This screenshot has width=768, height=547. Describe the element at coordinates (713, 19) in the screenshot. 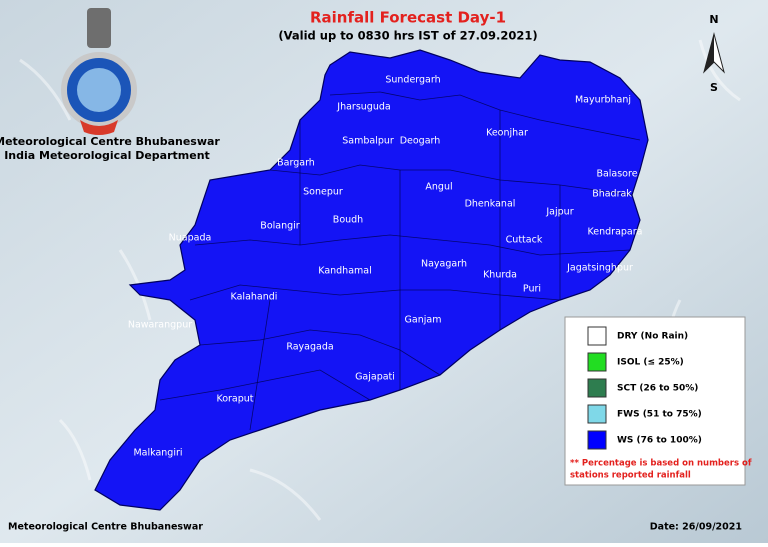

I see `compass-north: N` at that location.